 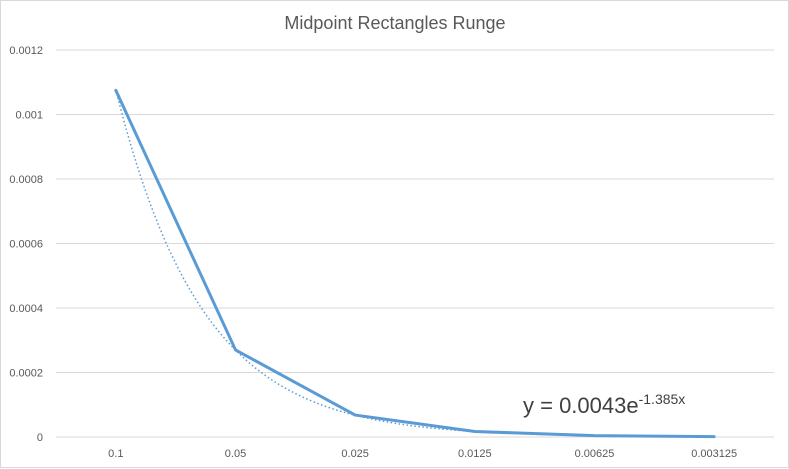 I want to click on x-tick-label: 0.00625, so click(x=595, y=454).